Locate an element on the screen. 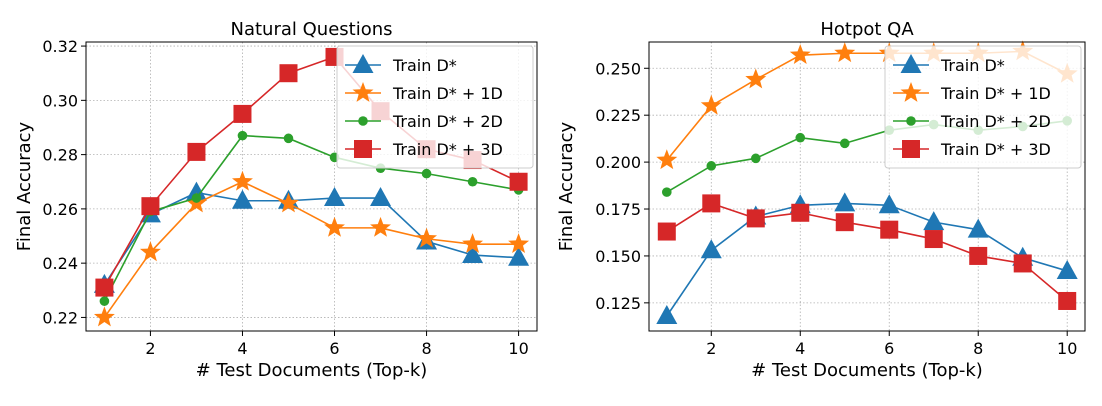 The height and width of the screenshot is (406, 1102). y-tick-label: 0.200 is located at coordinates (618, 162).